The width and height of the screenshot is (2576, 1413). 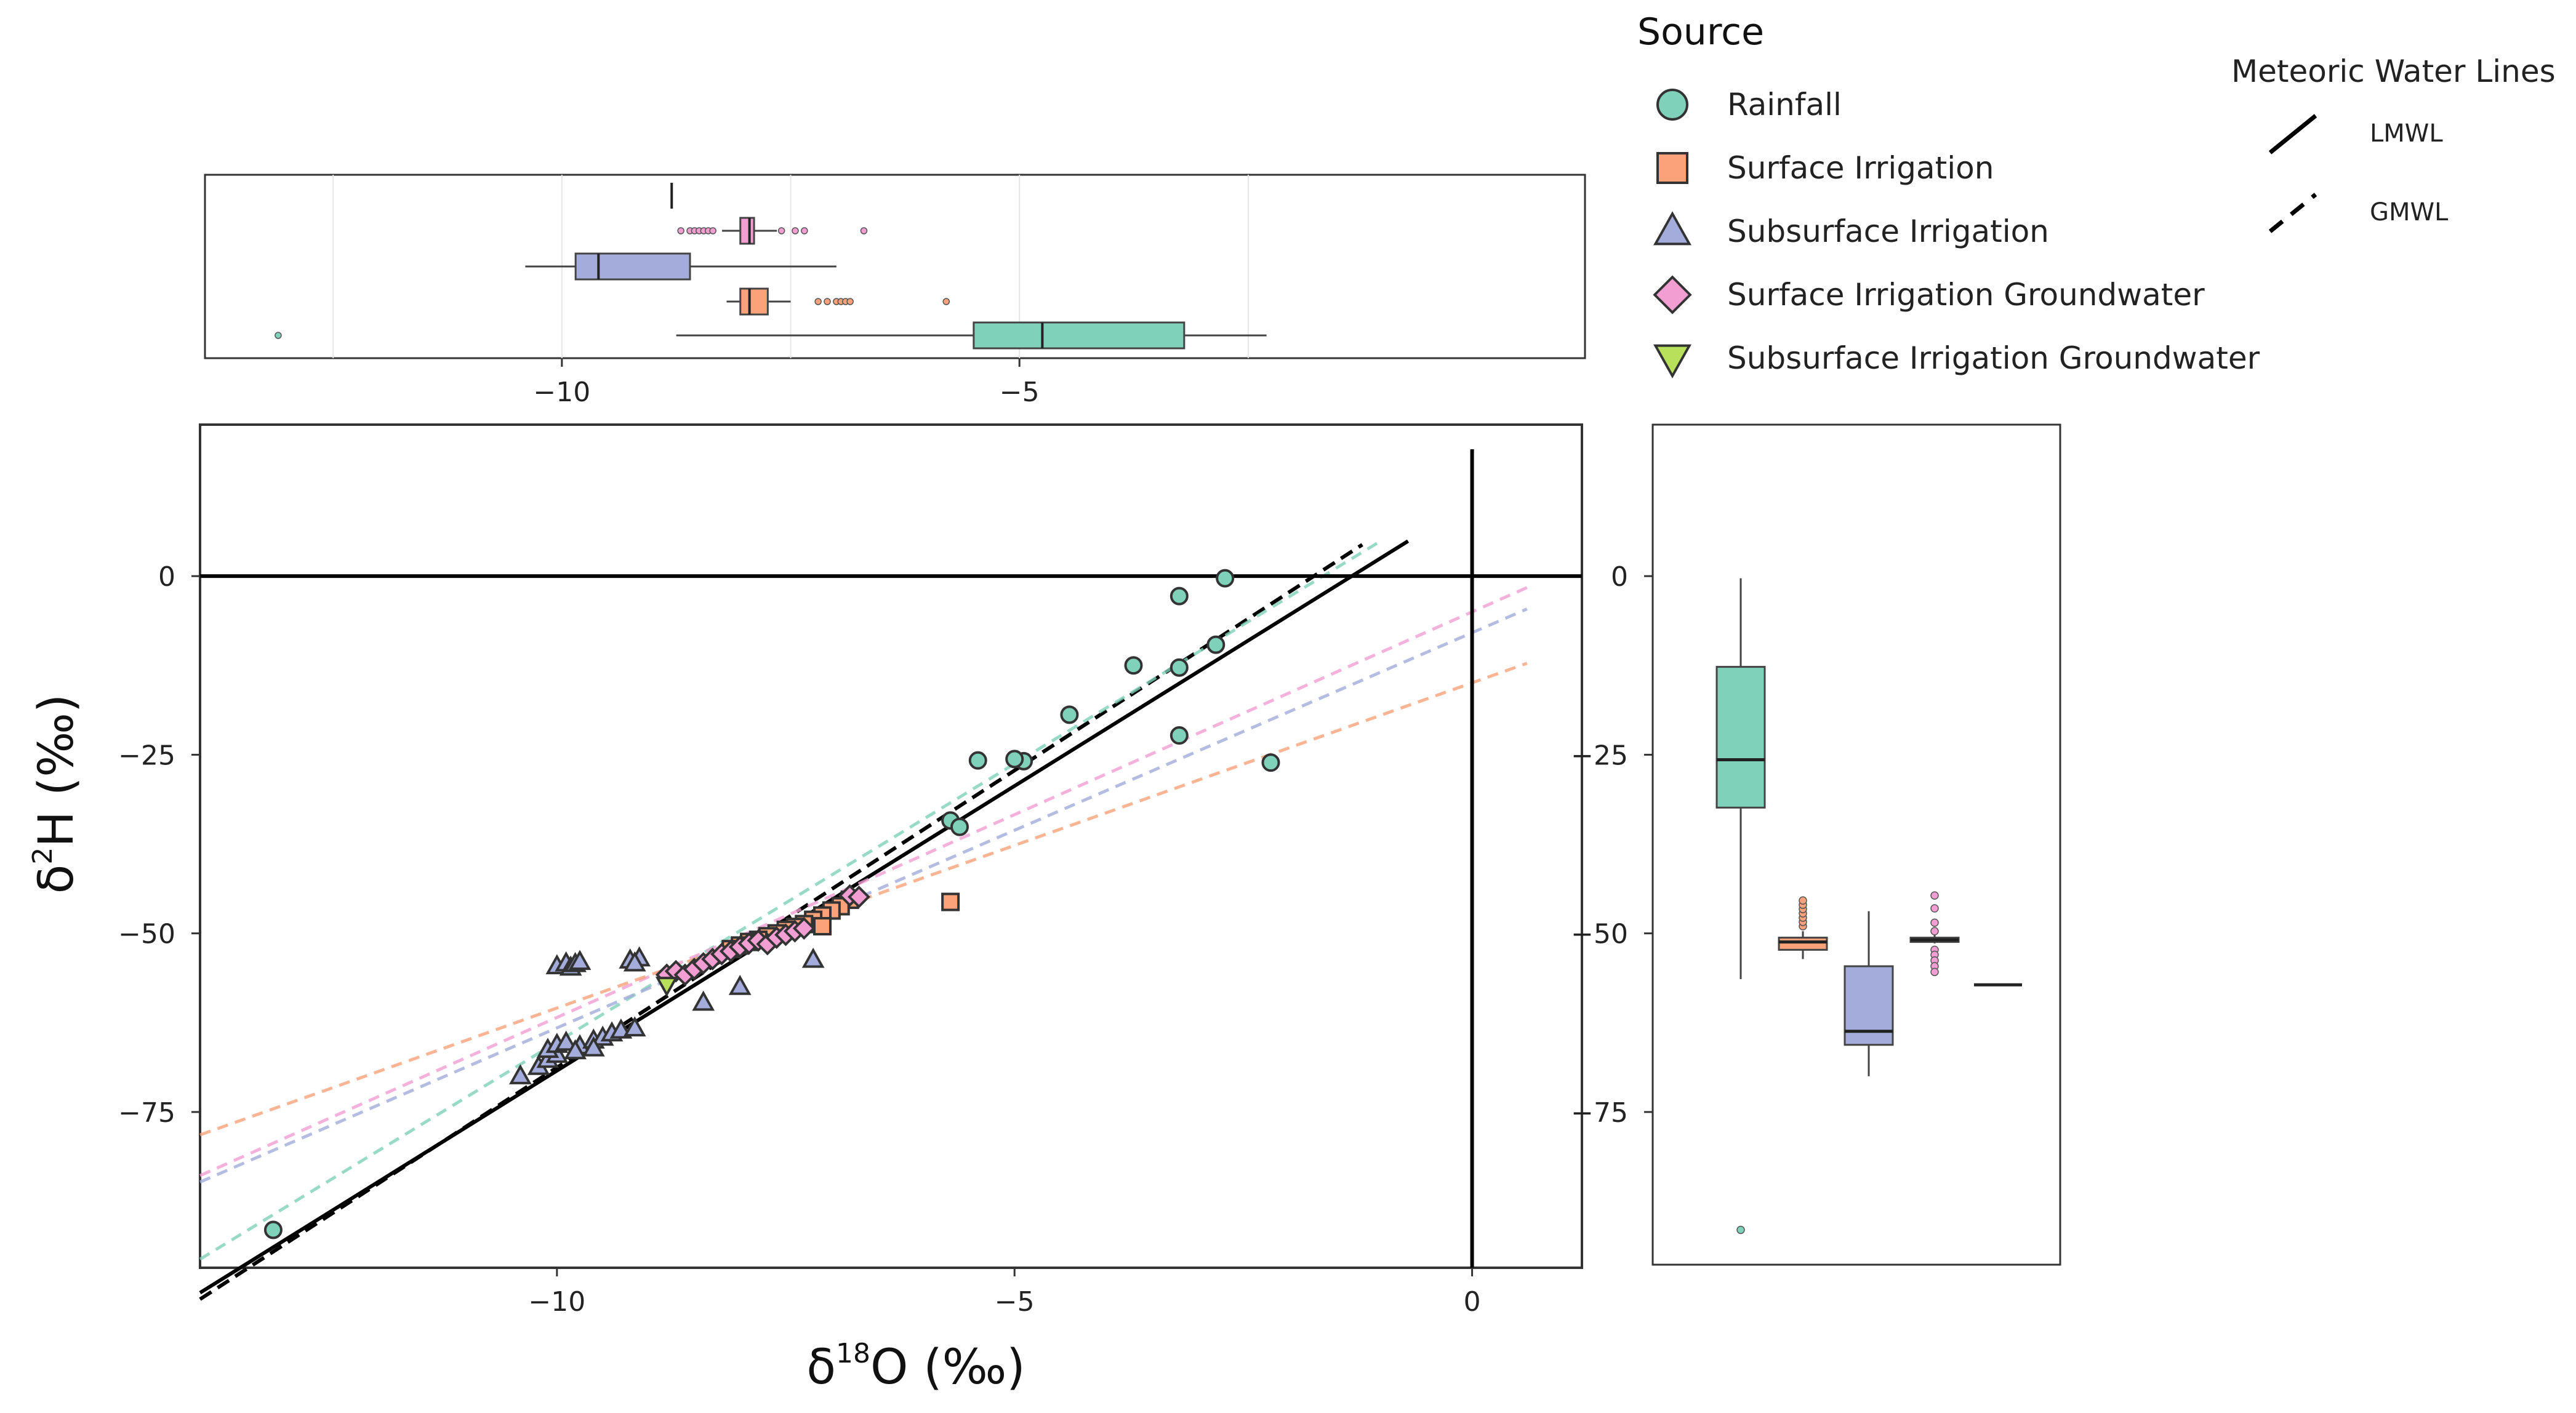 I want to click on top-x-tick-label: −5, so click(x=1020, y=392).